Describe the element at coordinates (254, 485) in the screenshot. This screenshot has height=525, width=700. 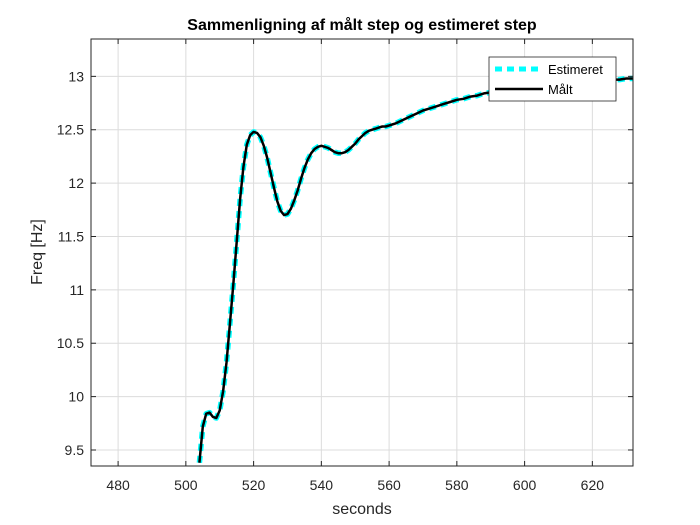
I see `x-tick-label: 520` at that location.